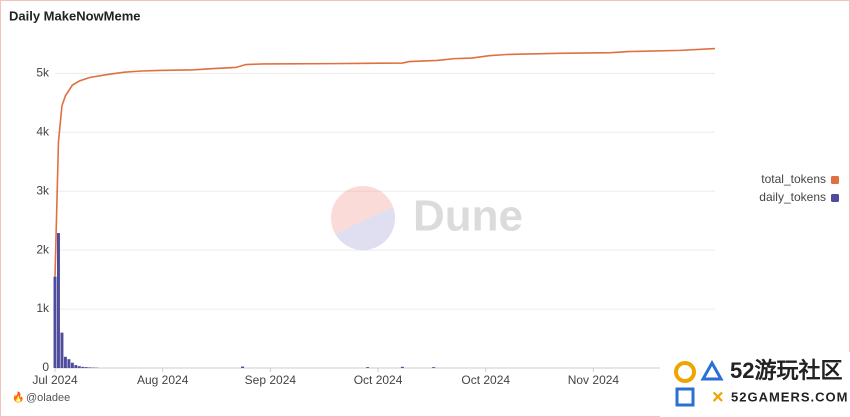  What do you see at coordinates (468, 216) in the screenshot?
I see `watermark: Dune` at bounding box center [468, 216].